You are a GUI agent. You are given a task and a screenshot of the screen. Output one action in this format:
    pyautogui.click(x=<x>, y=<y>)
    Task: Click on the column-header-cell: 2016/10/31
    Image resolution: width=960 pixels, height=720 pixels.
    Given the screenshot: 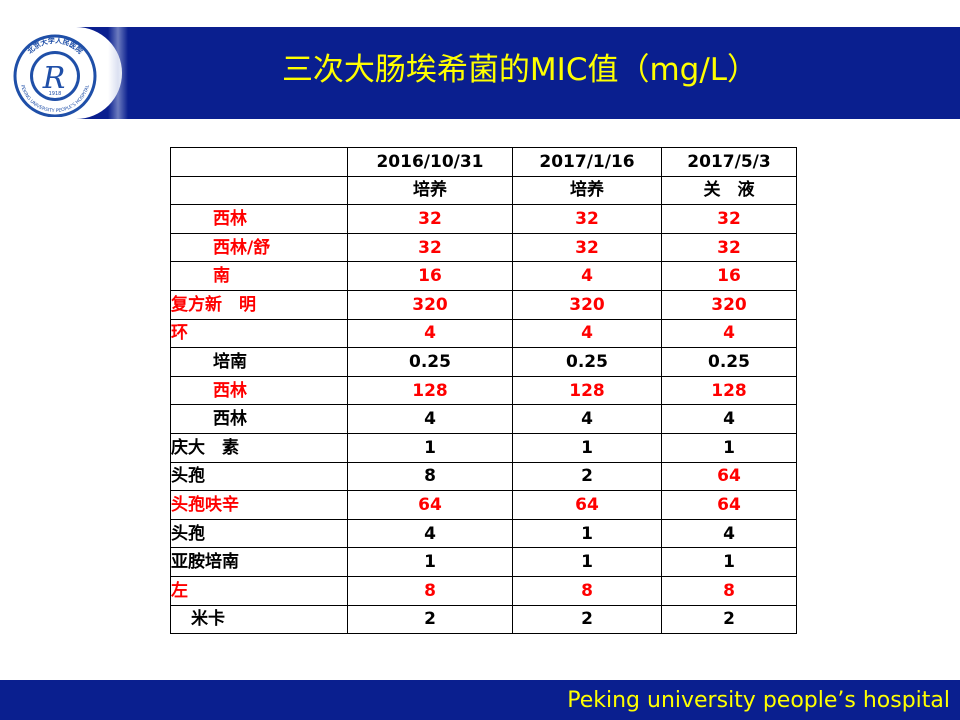 What is the action you would take?
    pyautogui.click(x=430, y=162)
    